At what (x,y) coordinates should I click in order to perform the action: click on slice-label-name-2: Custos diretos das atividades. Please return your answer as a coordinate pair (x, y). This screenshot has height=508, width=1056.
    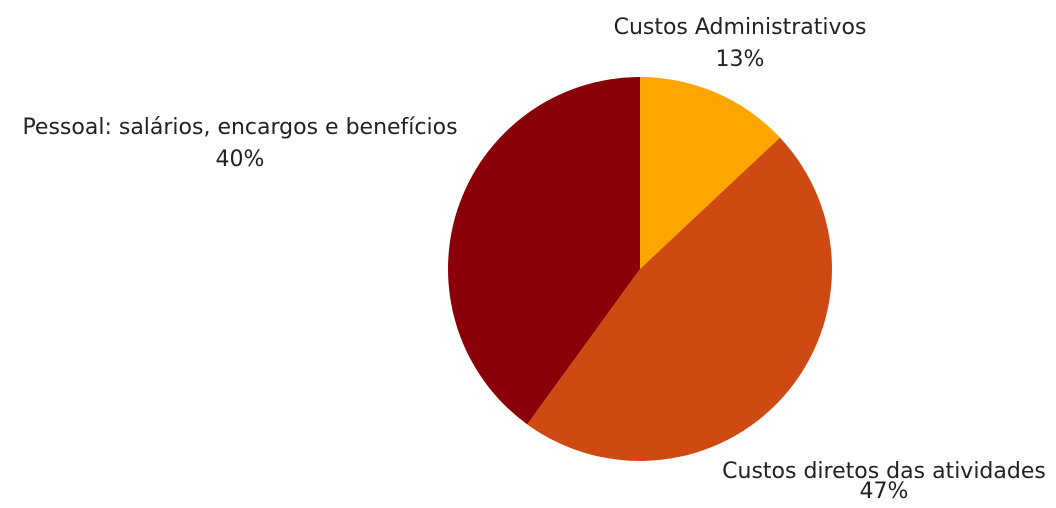
    Looking at the image, I should click on (884, 471).